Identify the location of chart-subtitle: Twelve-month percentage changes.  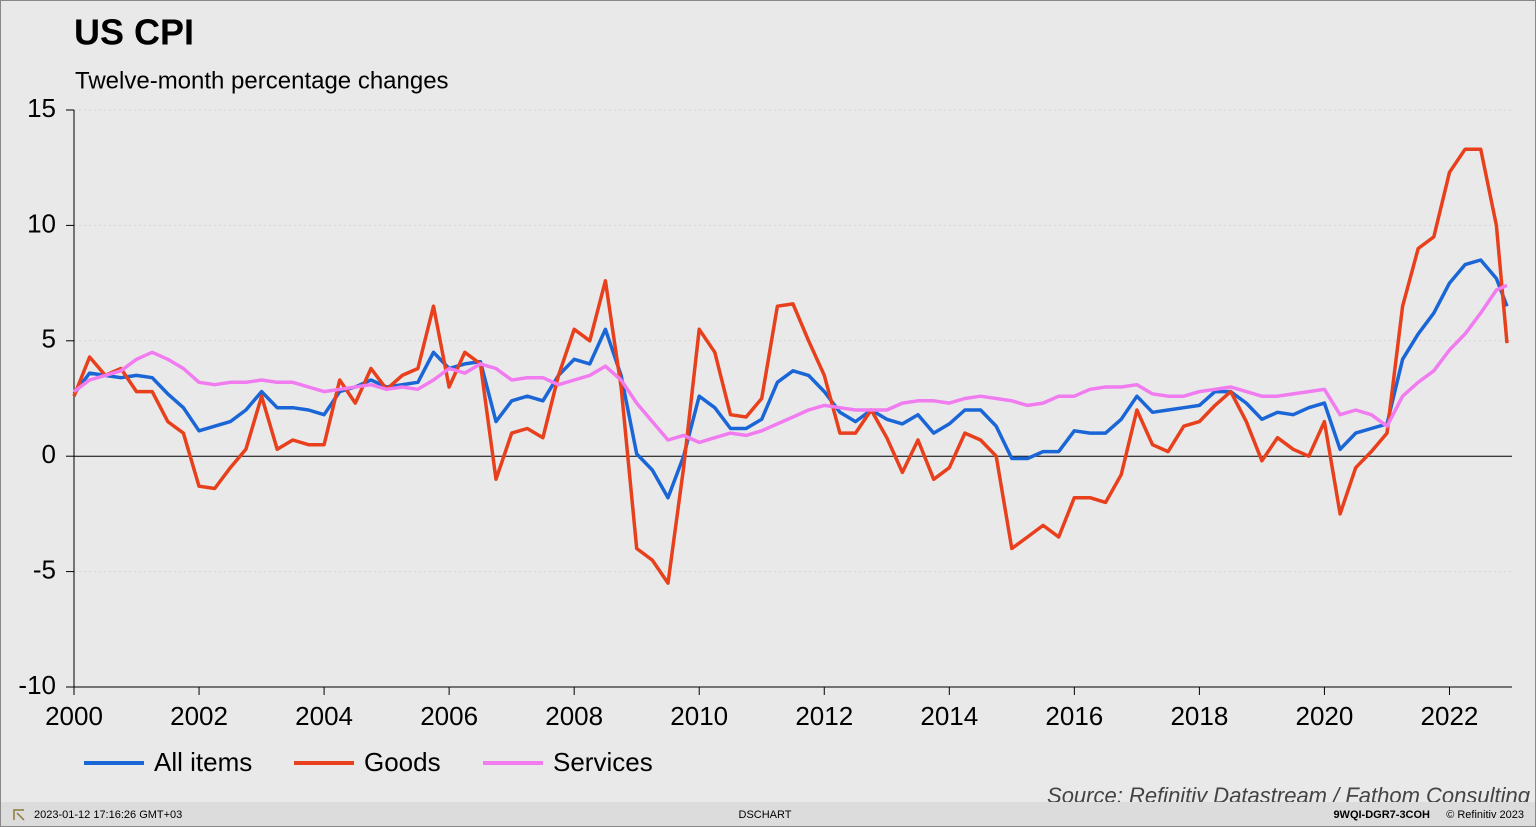
(262, 80).